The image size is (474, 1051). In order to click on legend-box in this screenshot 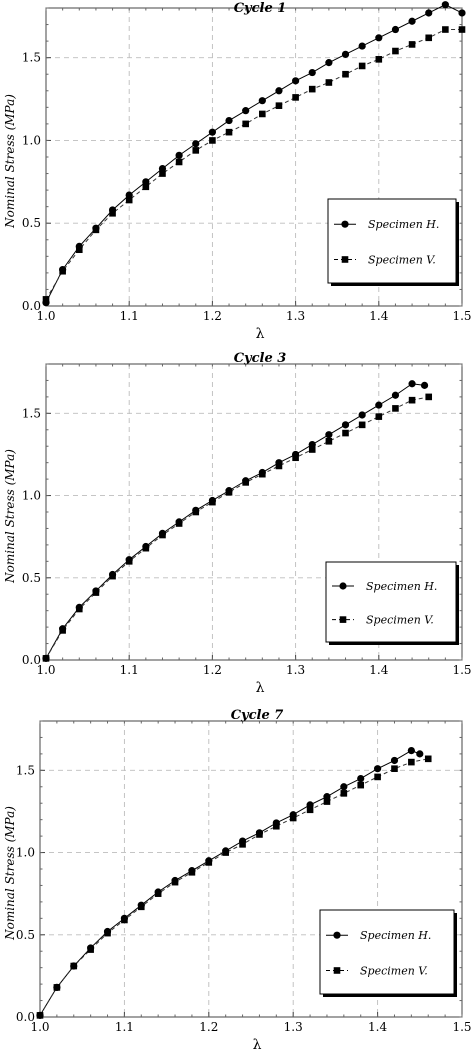, I will do `click(392, 241)`.